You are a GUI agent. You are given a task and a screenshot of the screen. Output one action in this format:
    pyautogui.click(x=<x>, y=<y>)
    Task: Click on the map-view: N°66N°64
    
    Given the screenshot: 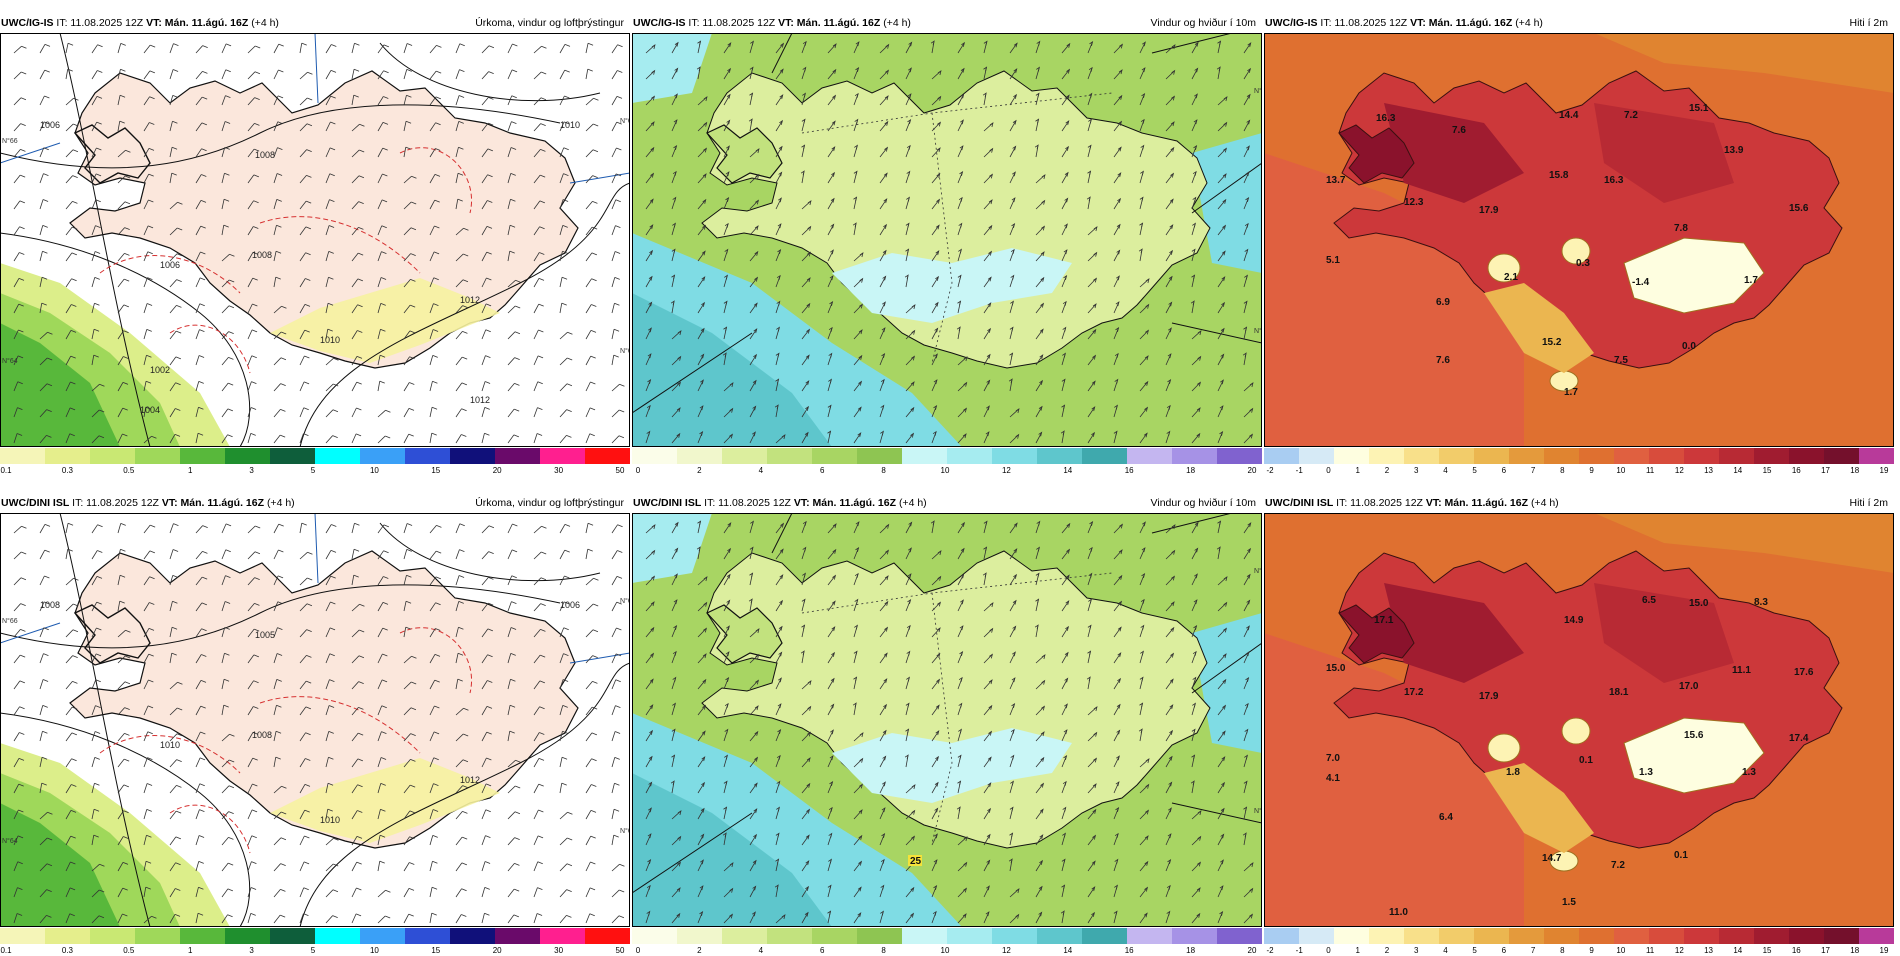 What is the action you would take?
    pyautogui.click(x=947, y=240)
    